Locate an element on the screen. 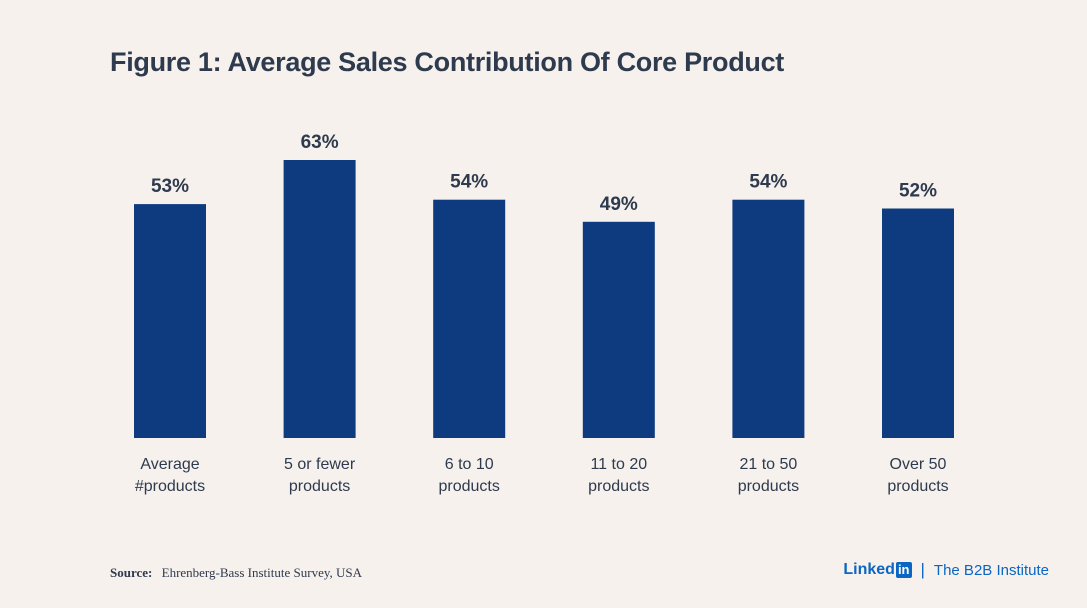 The height and width of the screenshot is (608, 1087). category-label-5: Over 50 products is located at coordinates (917, 475).